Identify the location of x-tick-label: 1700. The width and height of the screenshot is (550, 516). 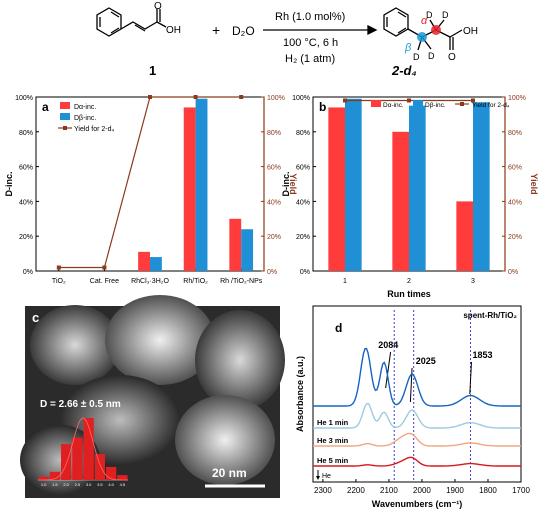
(521, 490).